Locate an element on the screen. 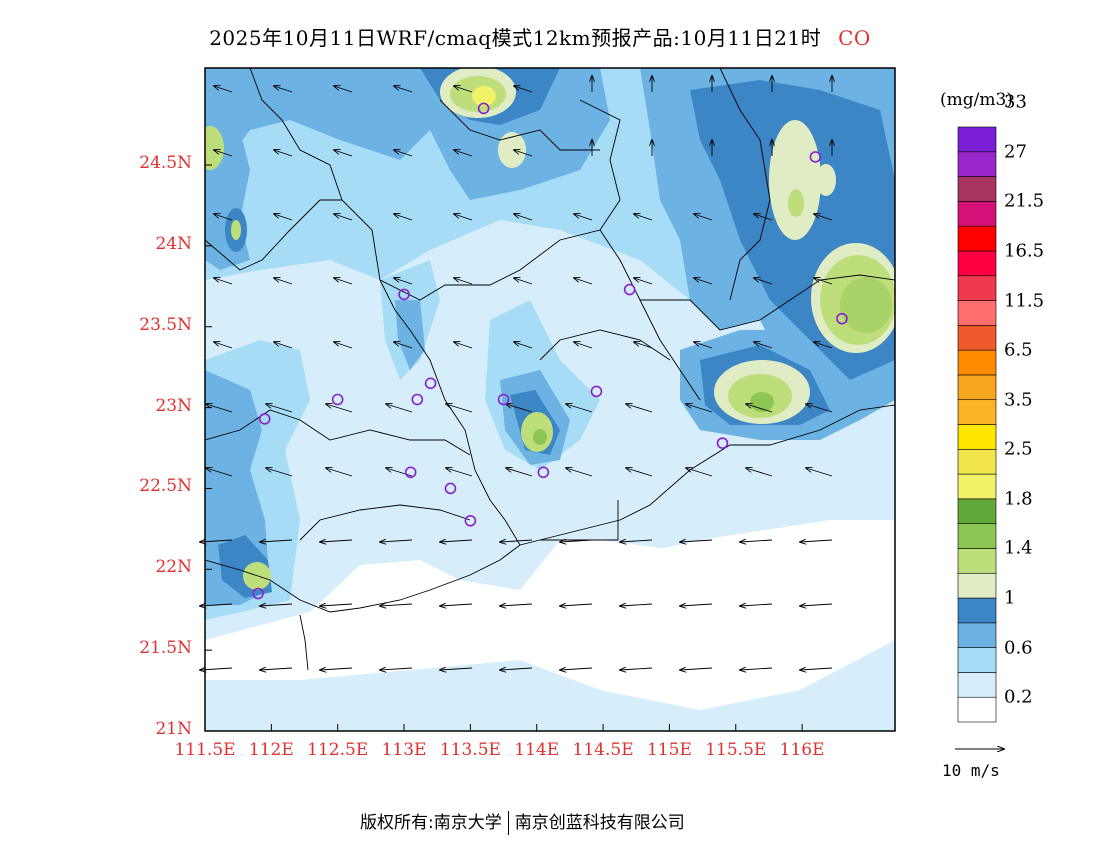 The height and width of the screenshot is (850, 1100). lat-label: 23N is located at coordinates (173, 405).